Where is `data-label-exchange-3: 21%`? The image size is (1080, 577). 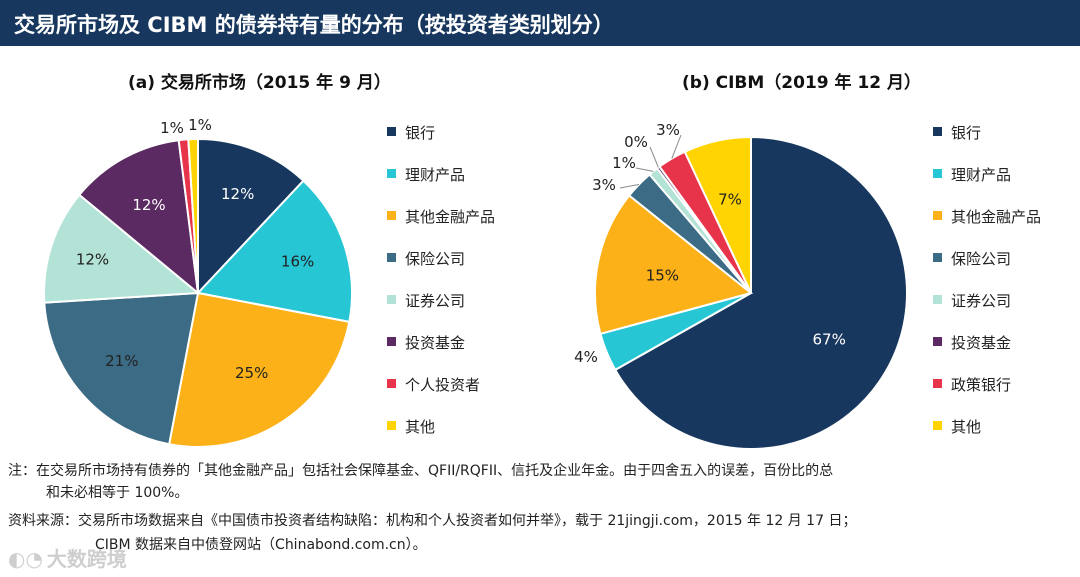 data-label-exchange-3: 21% is located at coordinates (121, 361).